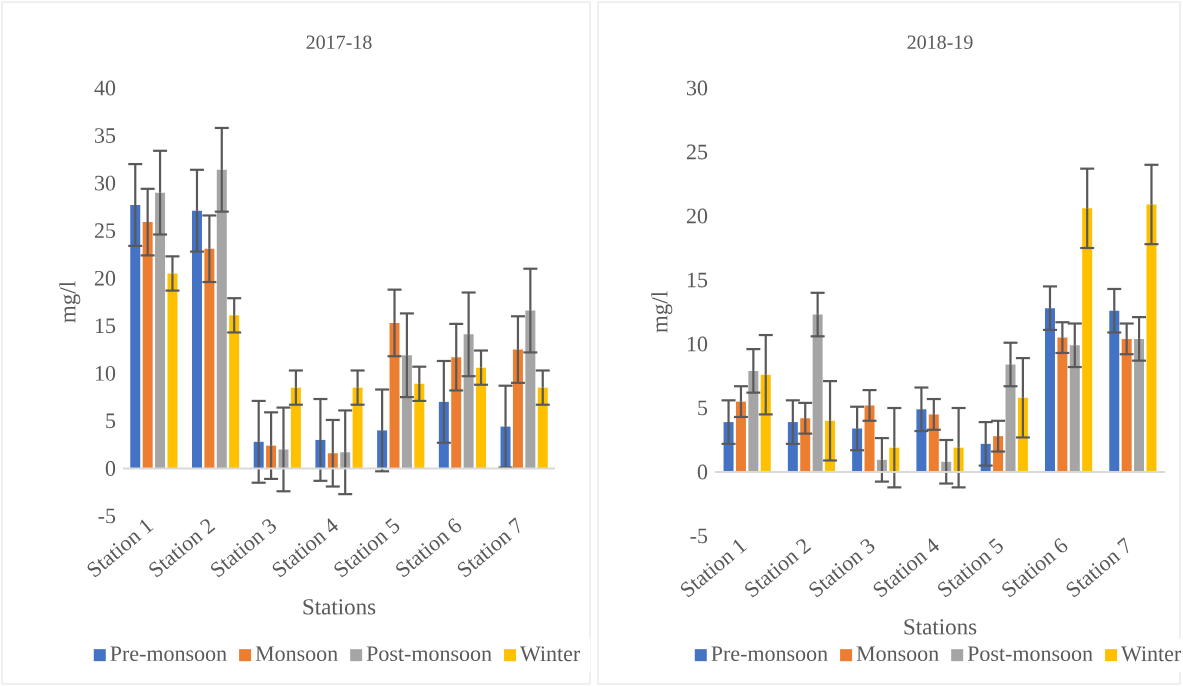  What do you see at coordinates (940, 42) in the screenshot?
I see `chart-title: 2018-19` at bounding box center [940, 42].